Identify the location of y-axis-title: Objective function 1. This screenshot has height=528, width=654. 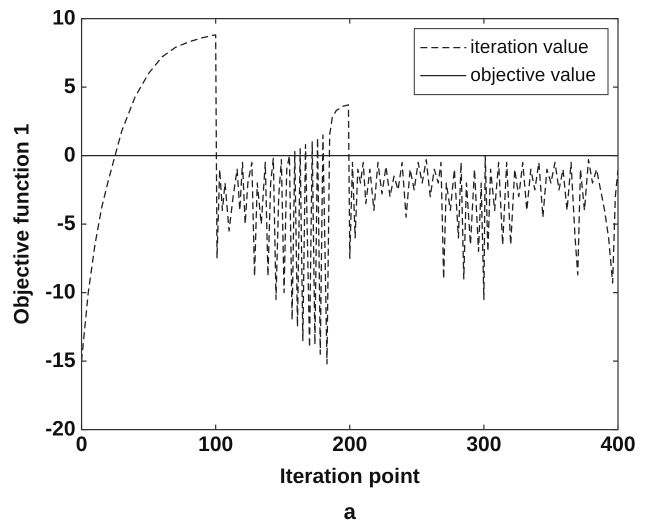
(22, 223).